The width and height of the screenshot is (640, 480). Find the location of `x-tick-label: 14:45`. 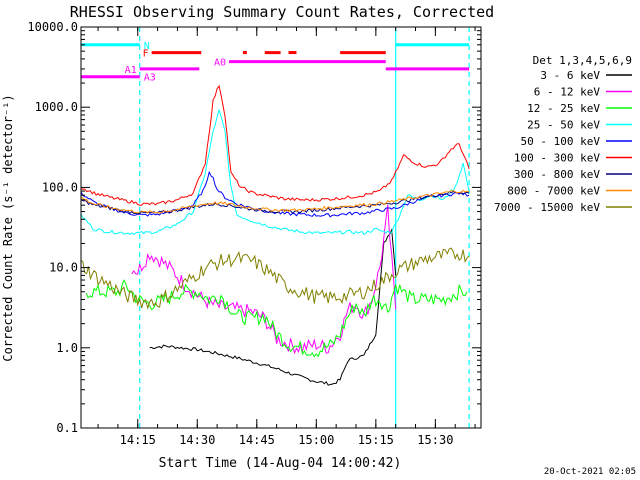

x-tick-label: 14:45 is located at coordinates (257, 440).